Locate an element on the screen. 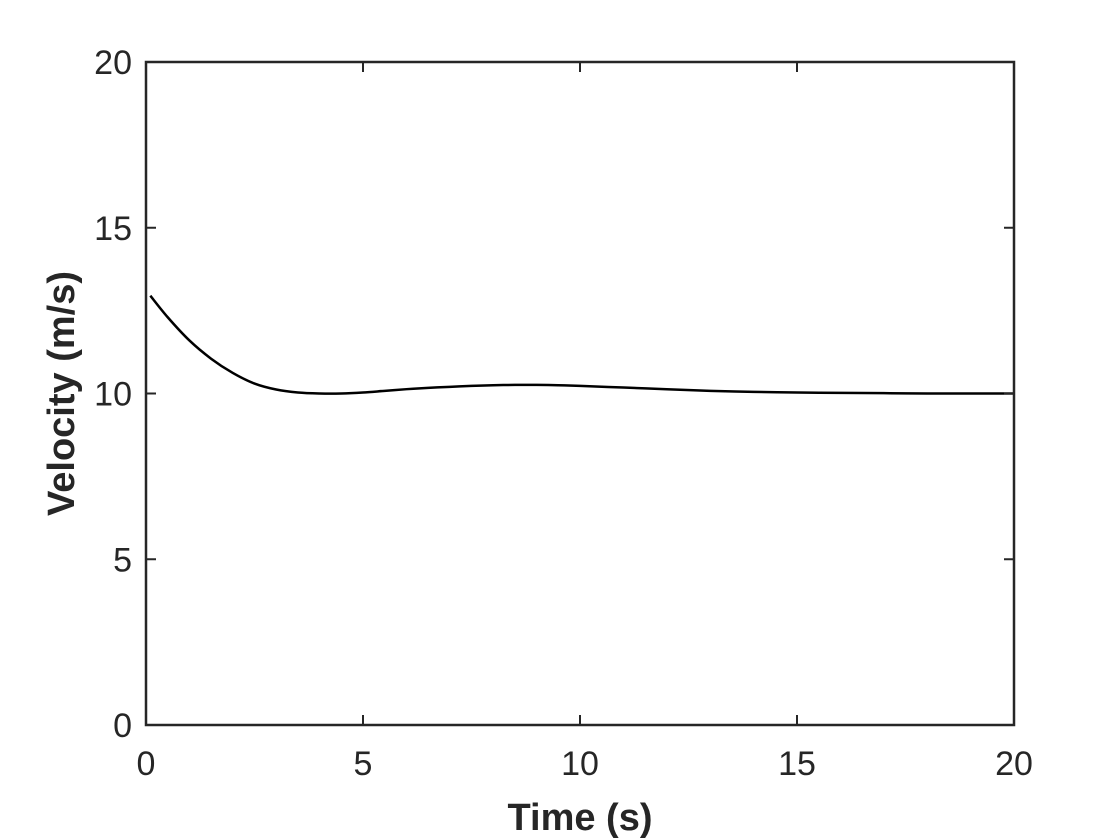 Image resolution: width=1120 pixels, height=840 pixels. velocity-series-line is located at coordinates (581, 344).